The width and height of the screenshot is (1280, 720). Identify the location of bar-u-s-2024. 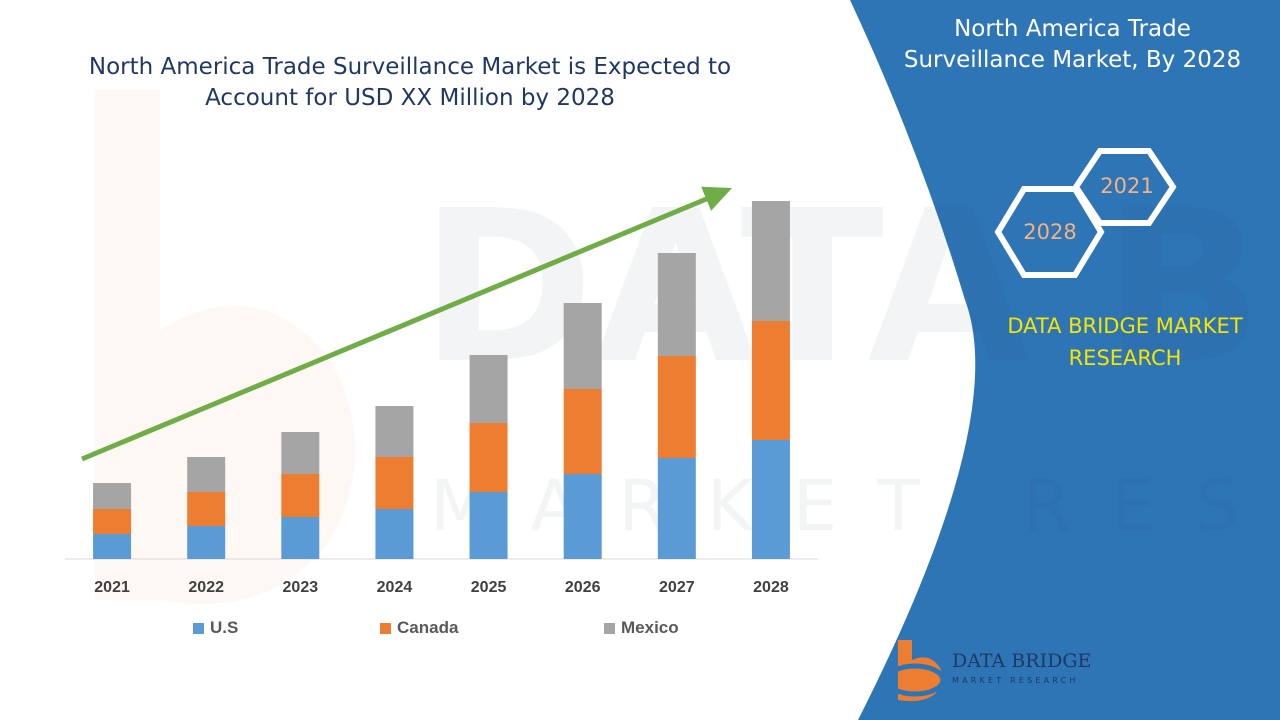
(394, 534).